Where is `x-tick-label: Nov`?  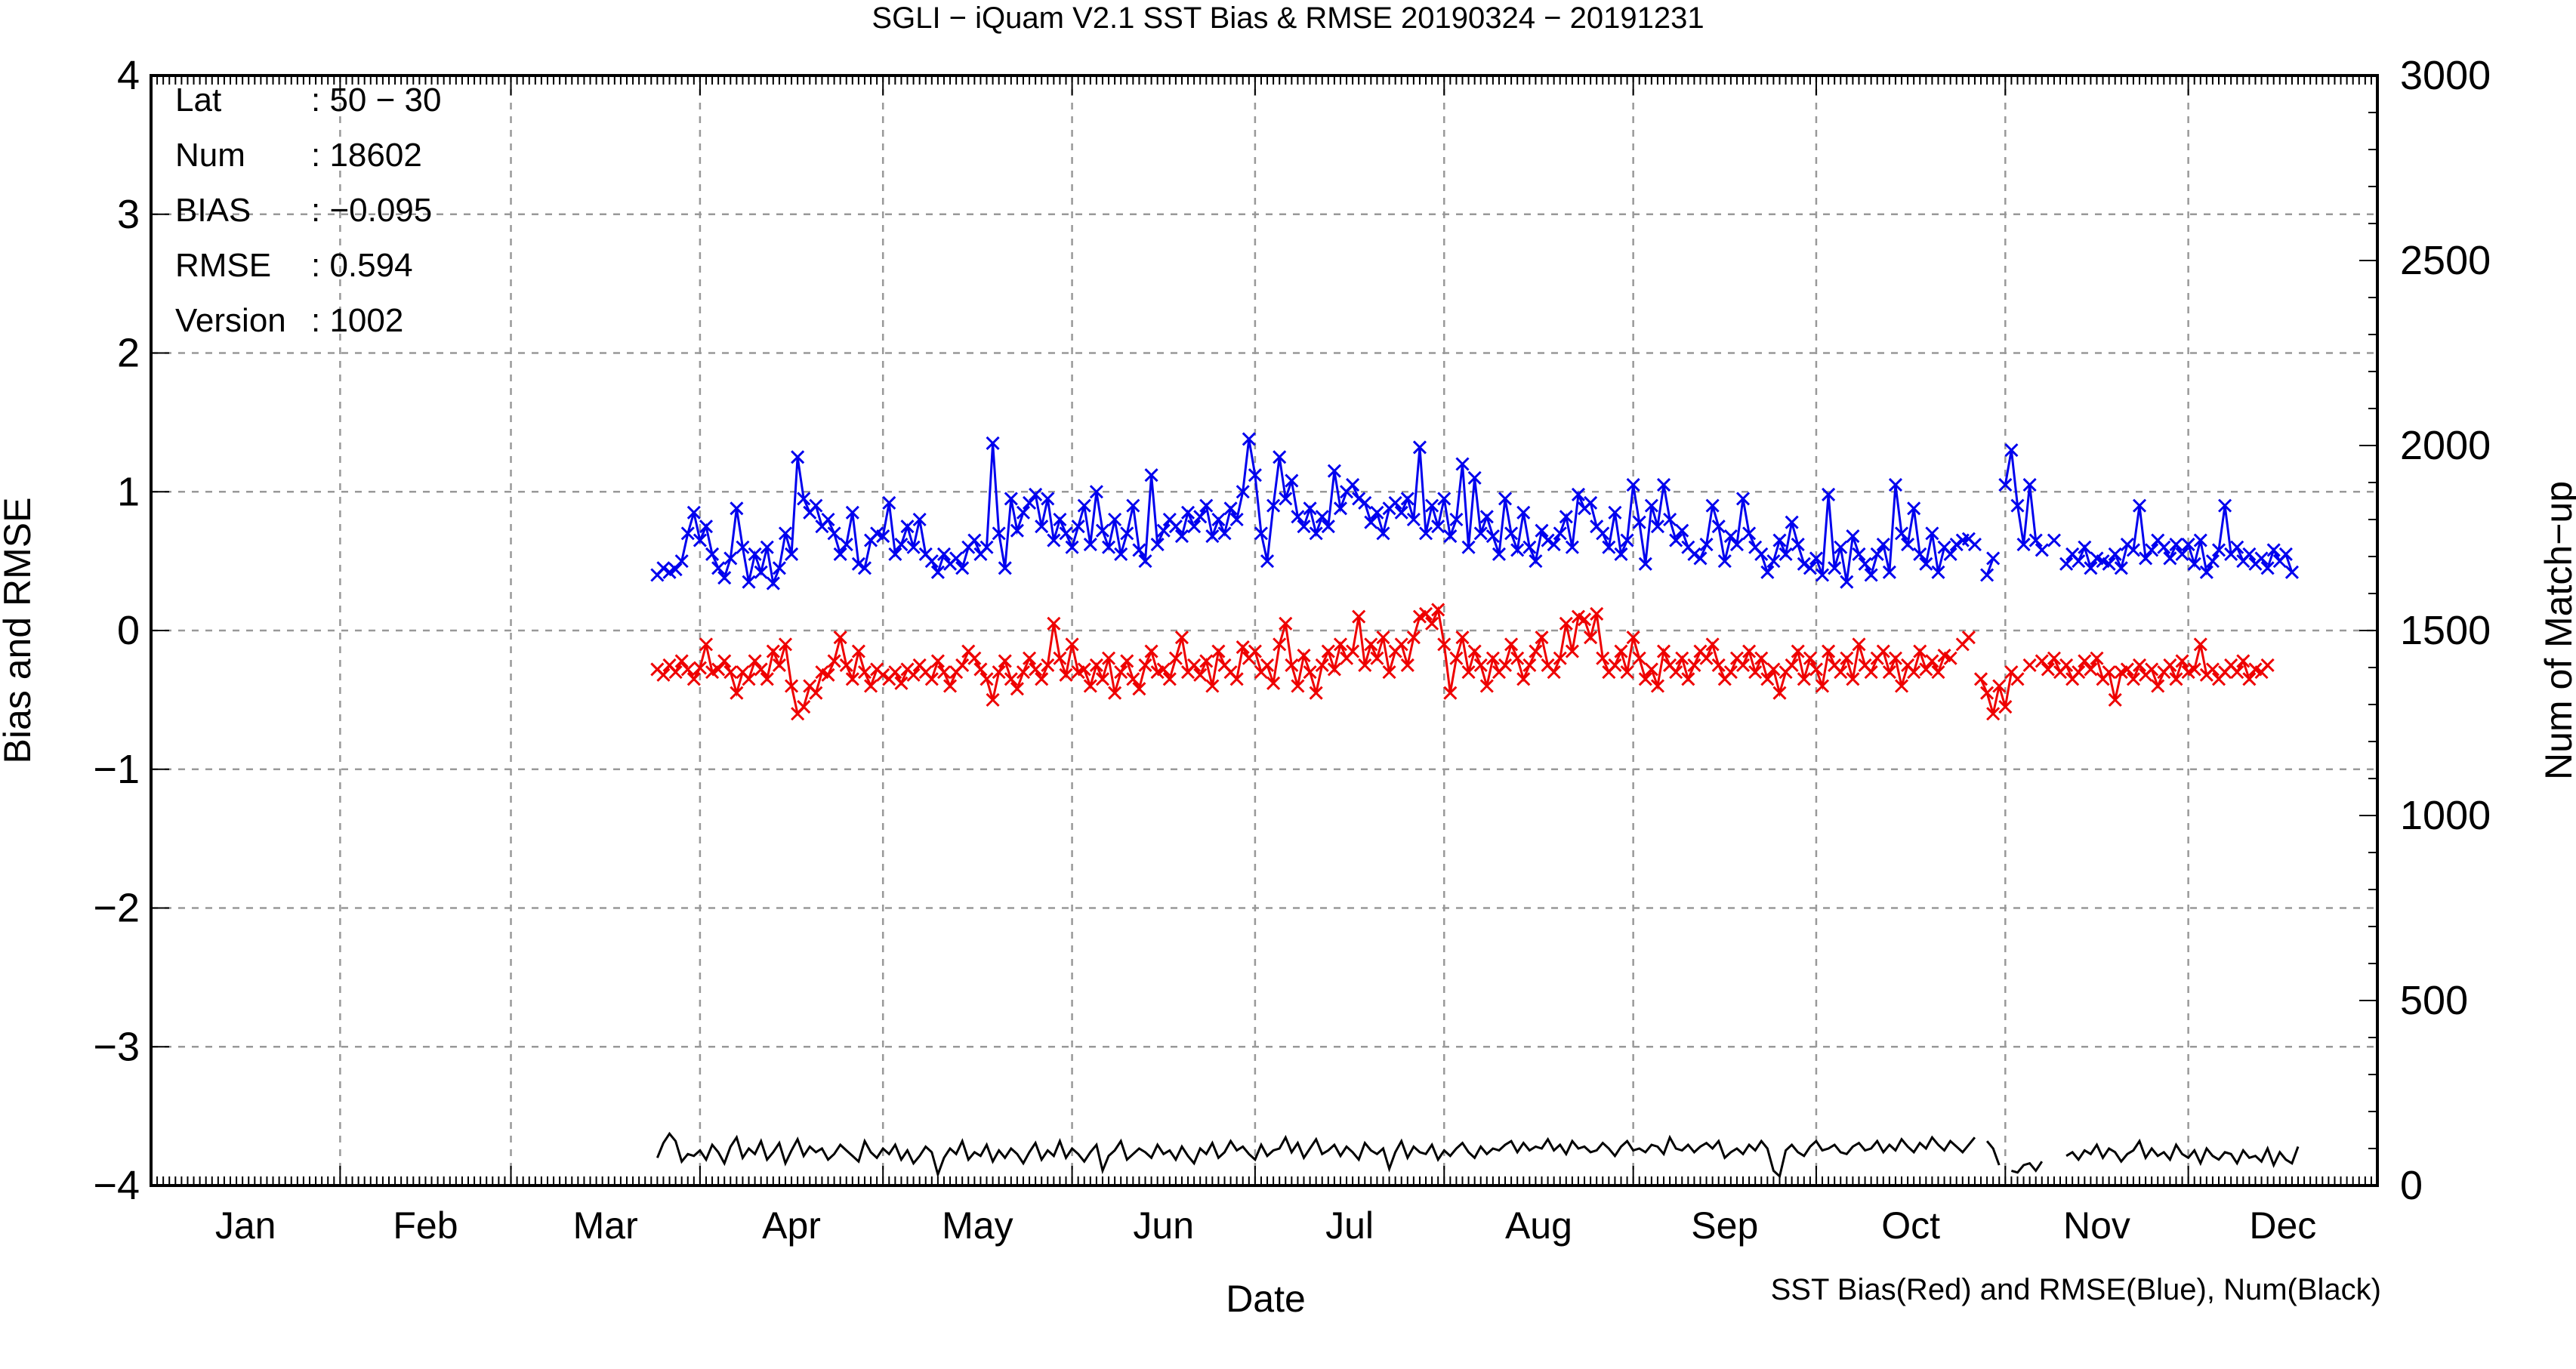 x-tick-label: Nov is located at coordinates (2096, 1225).